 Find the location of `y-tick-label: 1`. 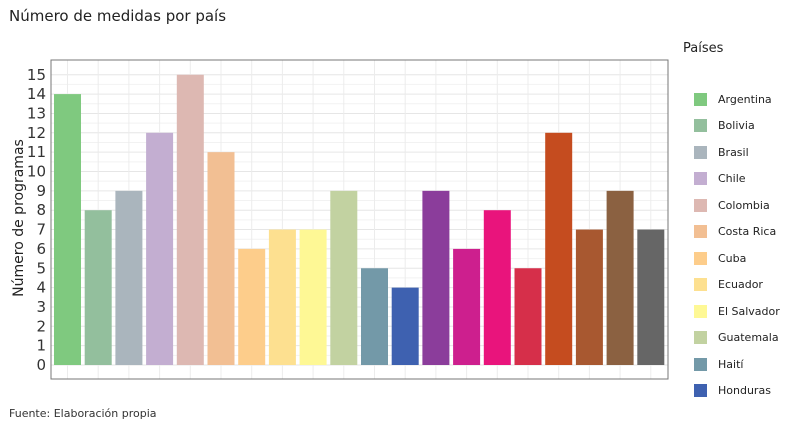

y-tick-label: 1 is located at coordinates (41, 346).